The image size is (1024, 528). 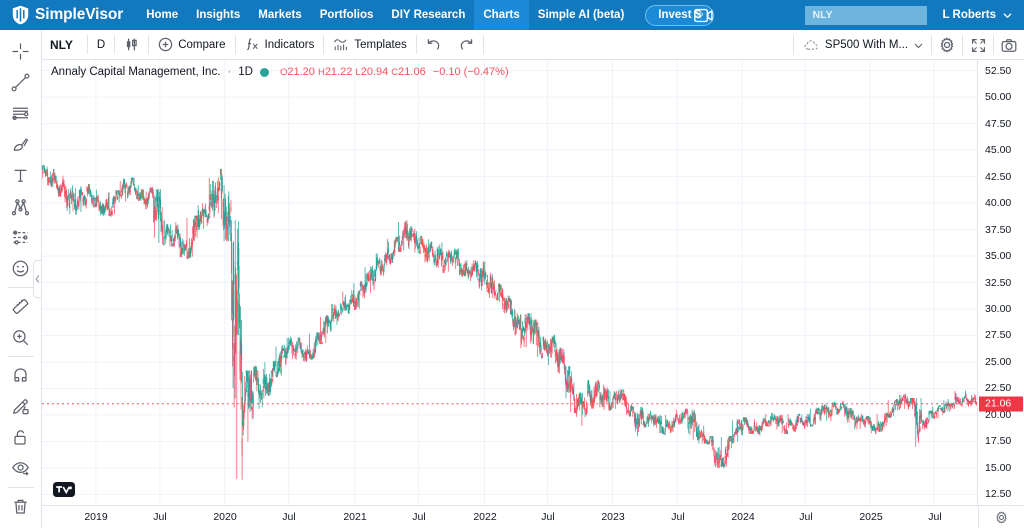 What do you see at coordinates (998, 282) in the screenshot?
I see `price-tick-label: 32.50` at bounding box center [998, 282].